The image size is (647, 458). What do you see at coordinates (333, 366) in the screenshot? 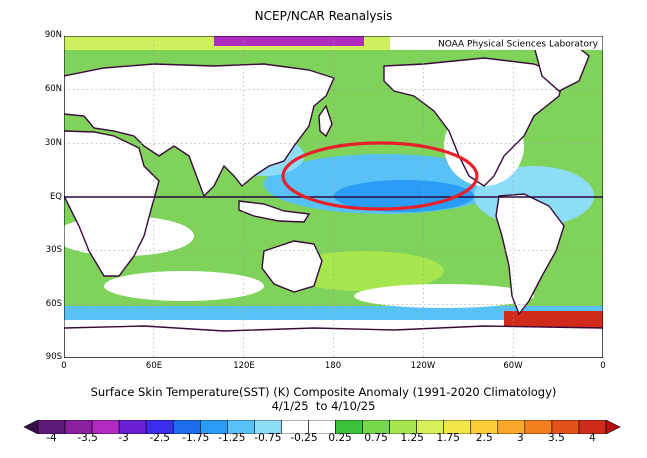
I see `lon-label-180: 180` at bounding box center [333, 366].